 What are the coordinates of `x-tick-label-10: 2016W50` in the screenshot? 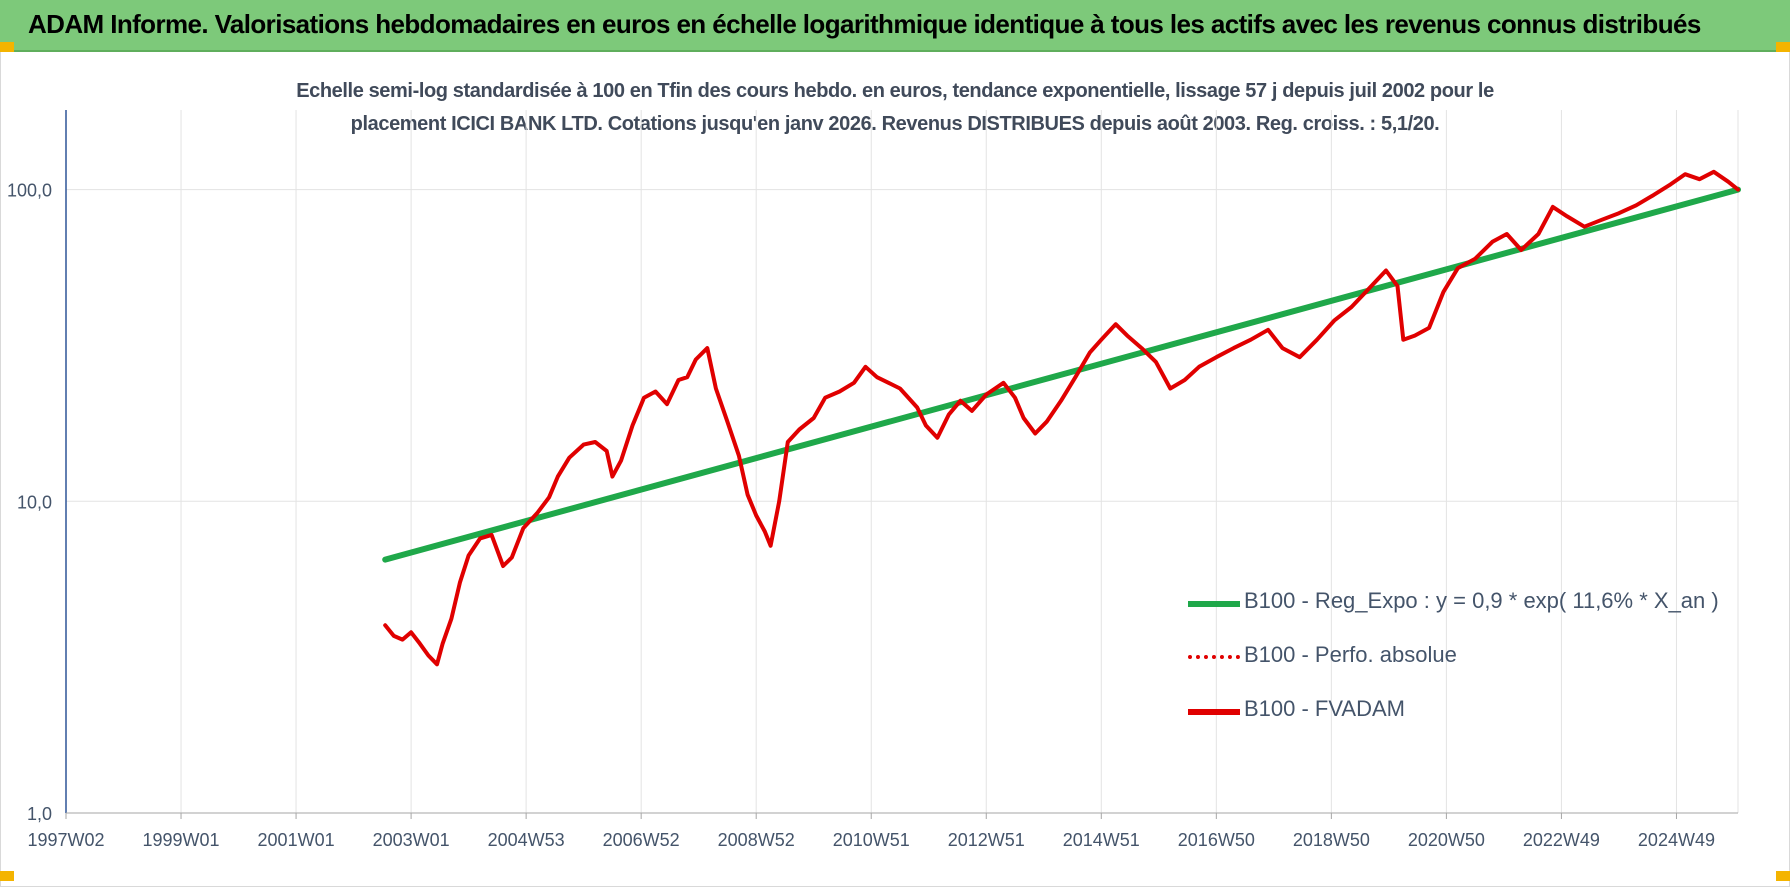 It's located at (1216, 840).